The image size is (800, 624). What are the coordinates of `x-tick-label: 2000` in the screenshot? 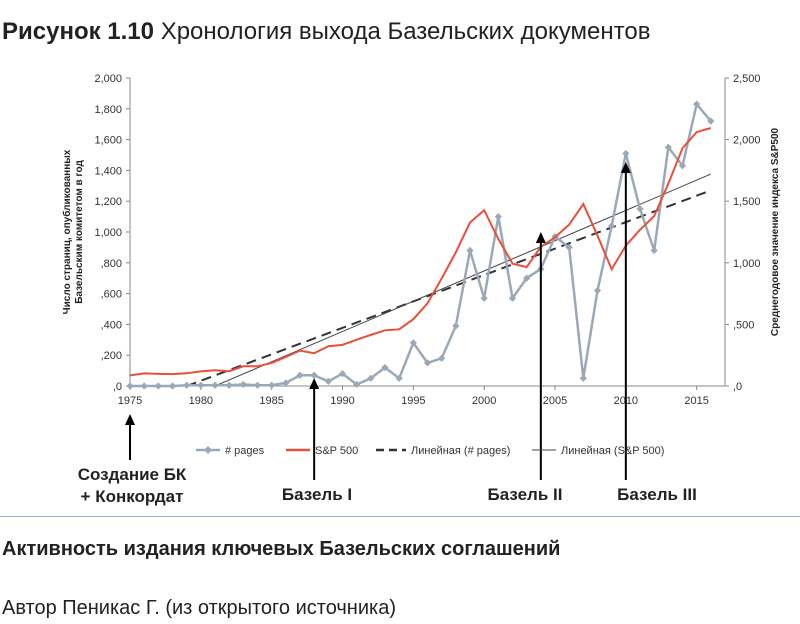 It's located at (484, 401).